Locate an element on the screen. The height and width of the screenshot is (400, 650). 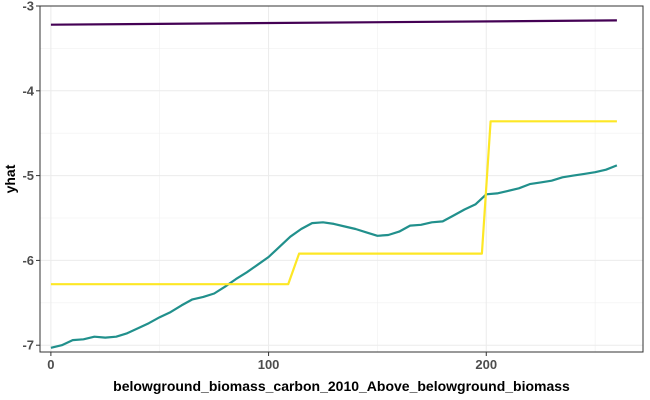
x-tick-label: 100 is located at coordinates (269, 364).